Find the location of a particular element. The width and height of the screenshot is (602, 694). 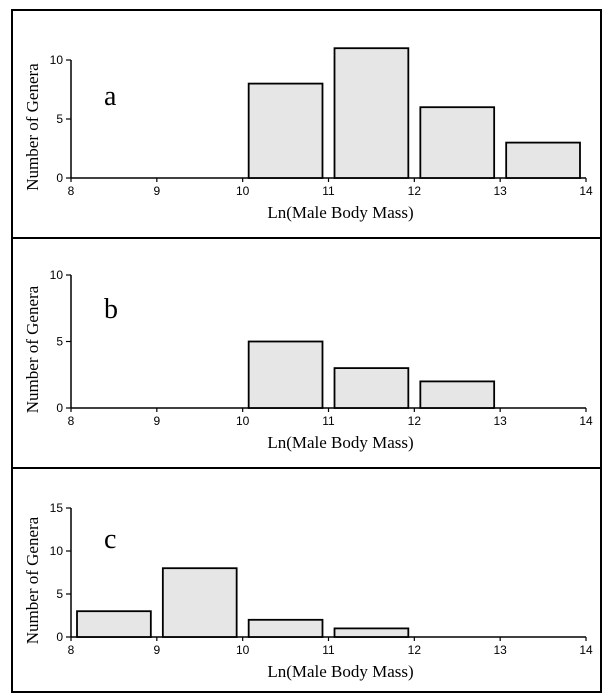

panel-letter: b is located at coordinates (111, 309).